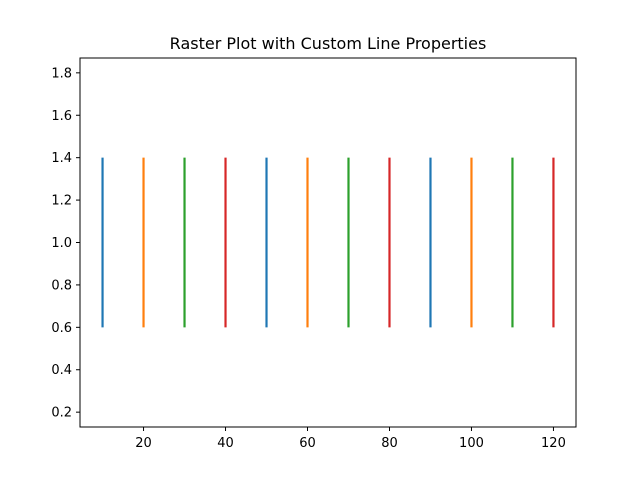 This screenshot has height=485, width=640. I want to click on y-tick-label: 1.8, so click(61, 73).